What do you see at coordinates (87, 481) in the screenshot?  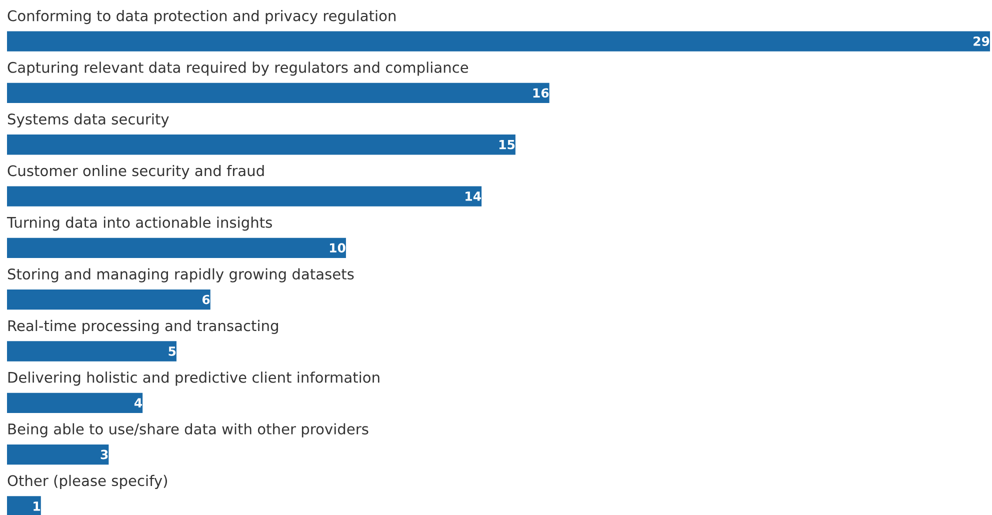 I see `y-tick-label: Other (please specify)` at bounding box center [87, 481].